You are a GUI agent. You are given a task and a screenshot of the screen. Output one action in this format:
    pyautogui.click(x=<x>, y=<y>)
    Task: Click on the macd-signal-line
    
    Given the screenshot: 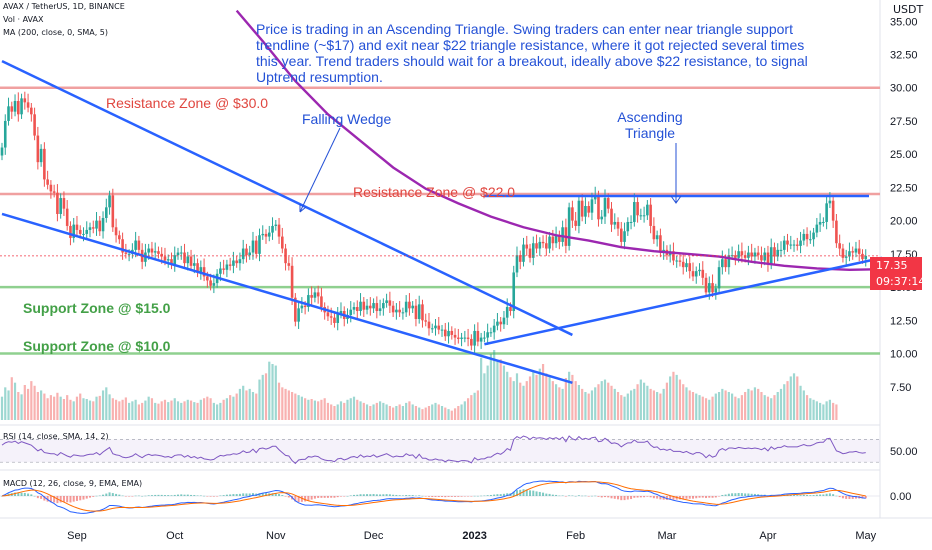 What is the action you would take?
    pyautogui.click(x=433, y=496)
    